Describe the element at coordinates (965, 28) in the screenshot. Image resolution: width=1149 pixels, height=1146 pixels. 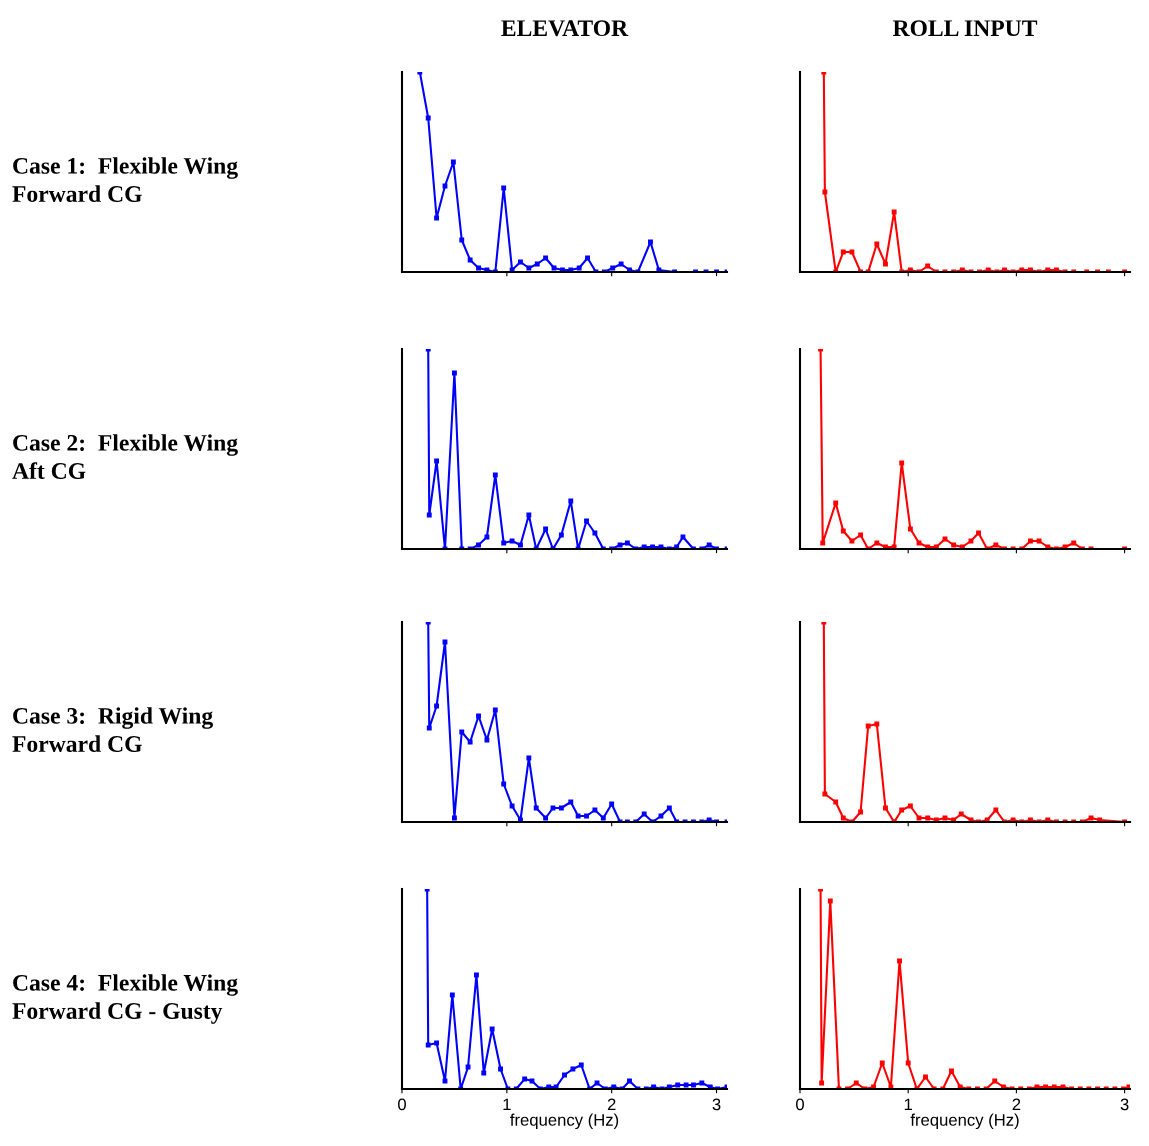
I see `chart-title: ROLL INPUT` at that location.